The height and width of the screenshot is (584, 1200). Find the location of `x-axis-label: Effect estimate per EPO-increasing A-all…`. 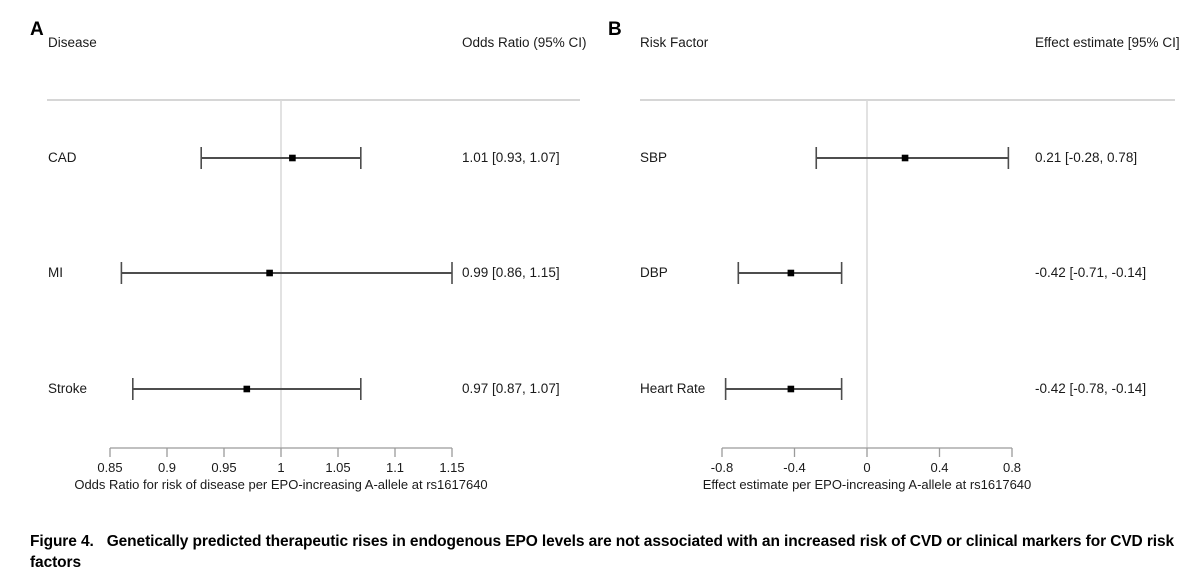

x-axis-label: Effect estimate per EPO-increasing A-all… is located at coordinates (867, 484).